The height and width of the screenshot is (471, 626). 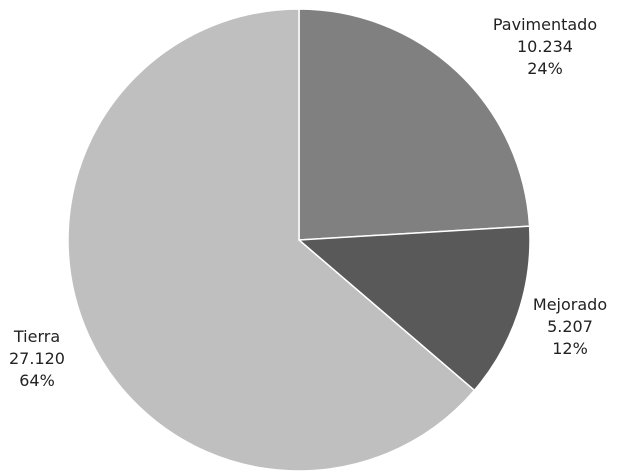 I want to click on label-mejorado-name: Mejorado, so click(x=570, y=304).